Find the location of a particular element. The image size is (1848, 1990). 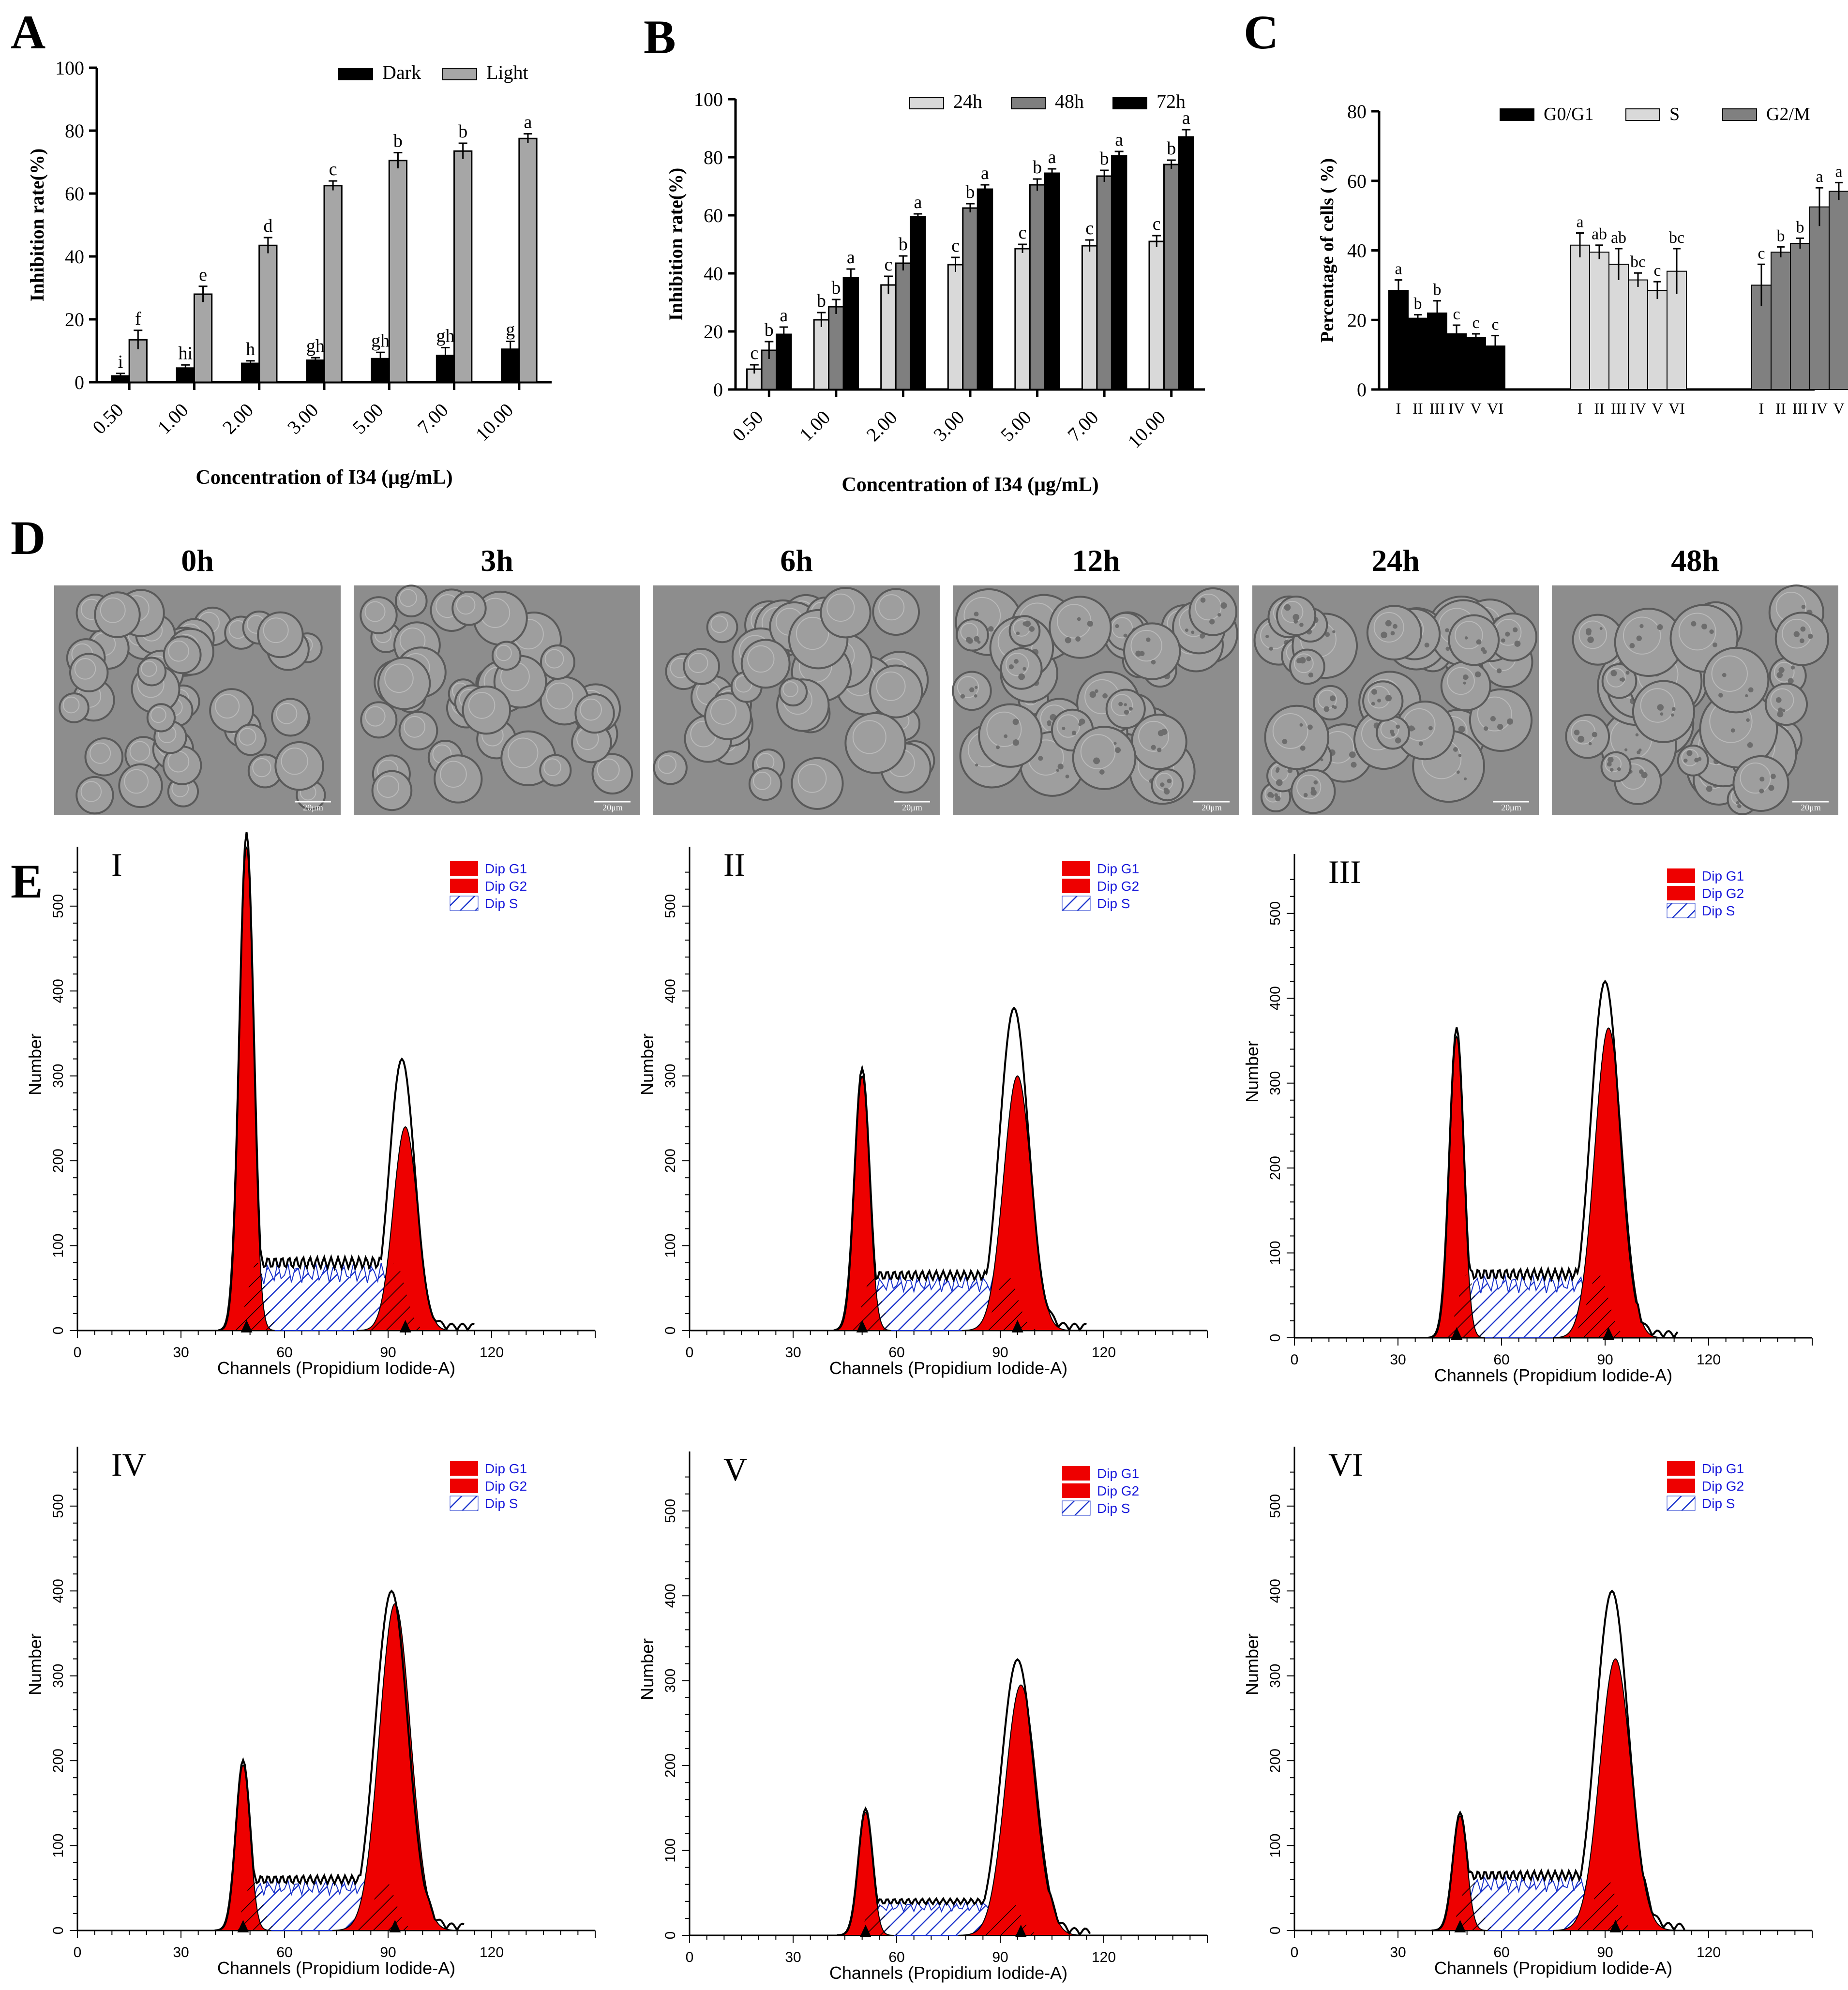

x-tick-label: V is located at coordinates (1838, 408).